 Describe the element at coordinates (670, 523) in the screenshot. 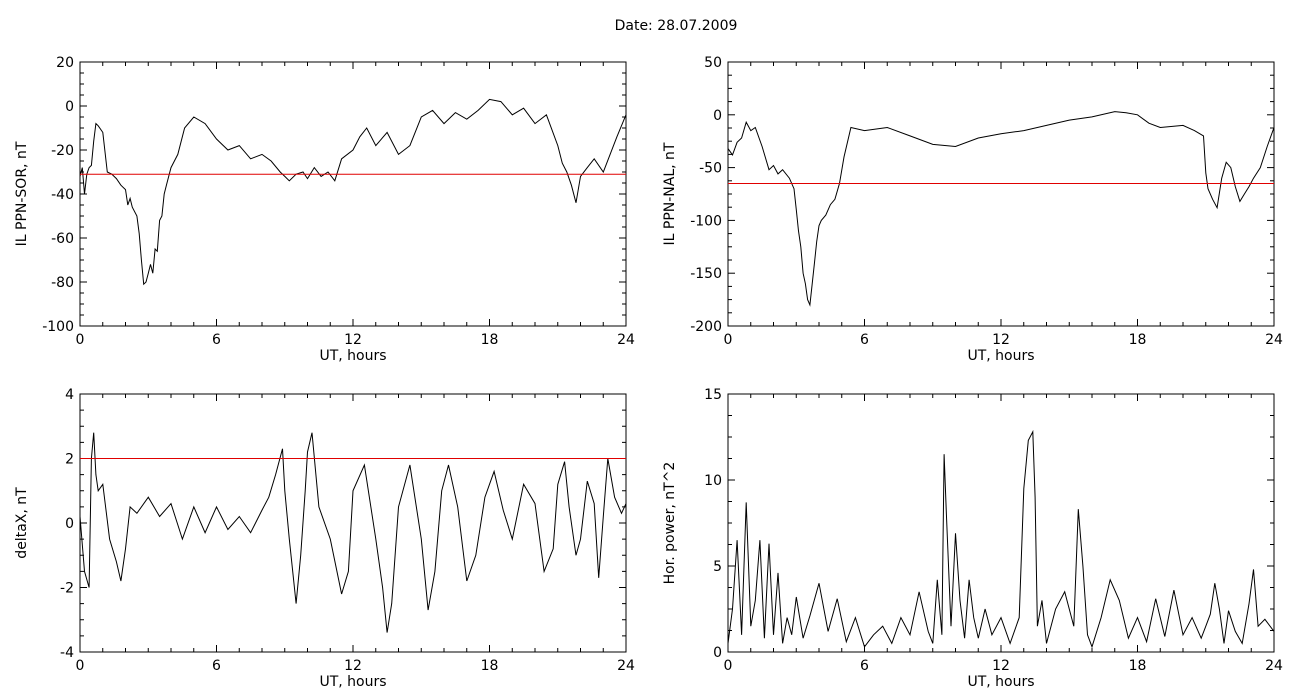

I see `y-axis-label: Hor. power, nT^2` at that location.